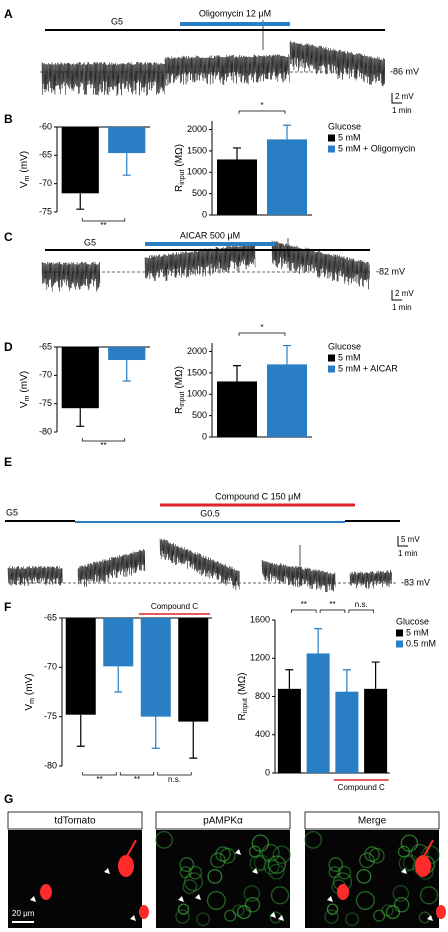  What do you see at coordinates (235, 13) in the screenshot?
I see `condition-label: Oligomycin 12 μM` at bounding box center [235, 13].